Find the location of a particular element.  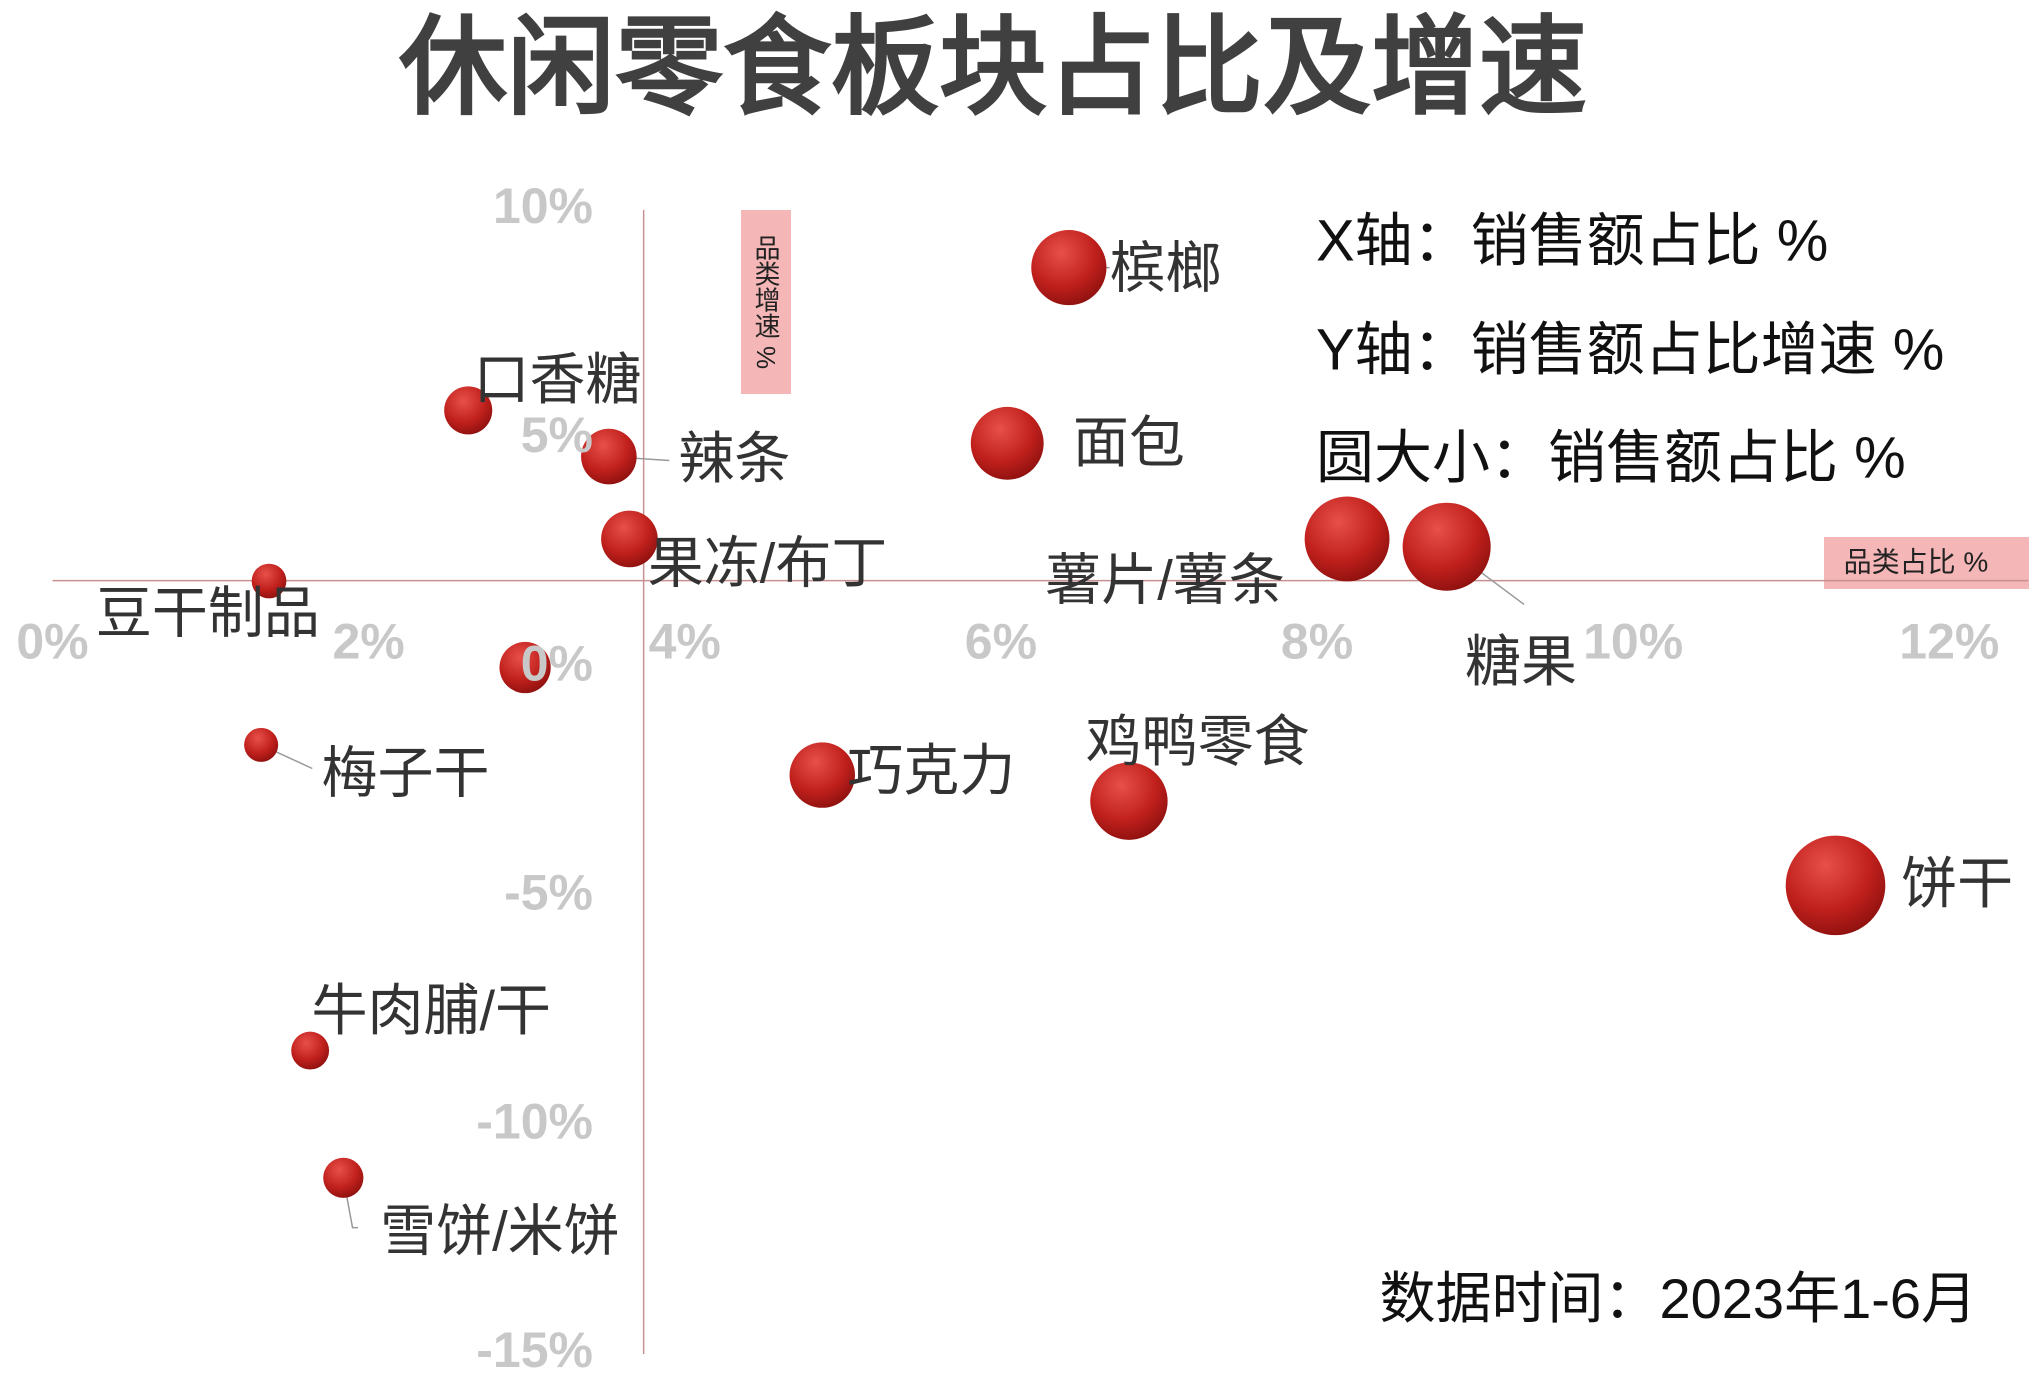

y-tick-label: -5% is located at coordinates (548, 893).